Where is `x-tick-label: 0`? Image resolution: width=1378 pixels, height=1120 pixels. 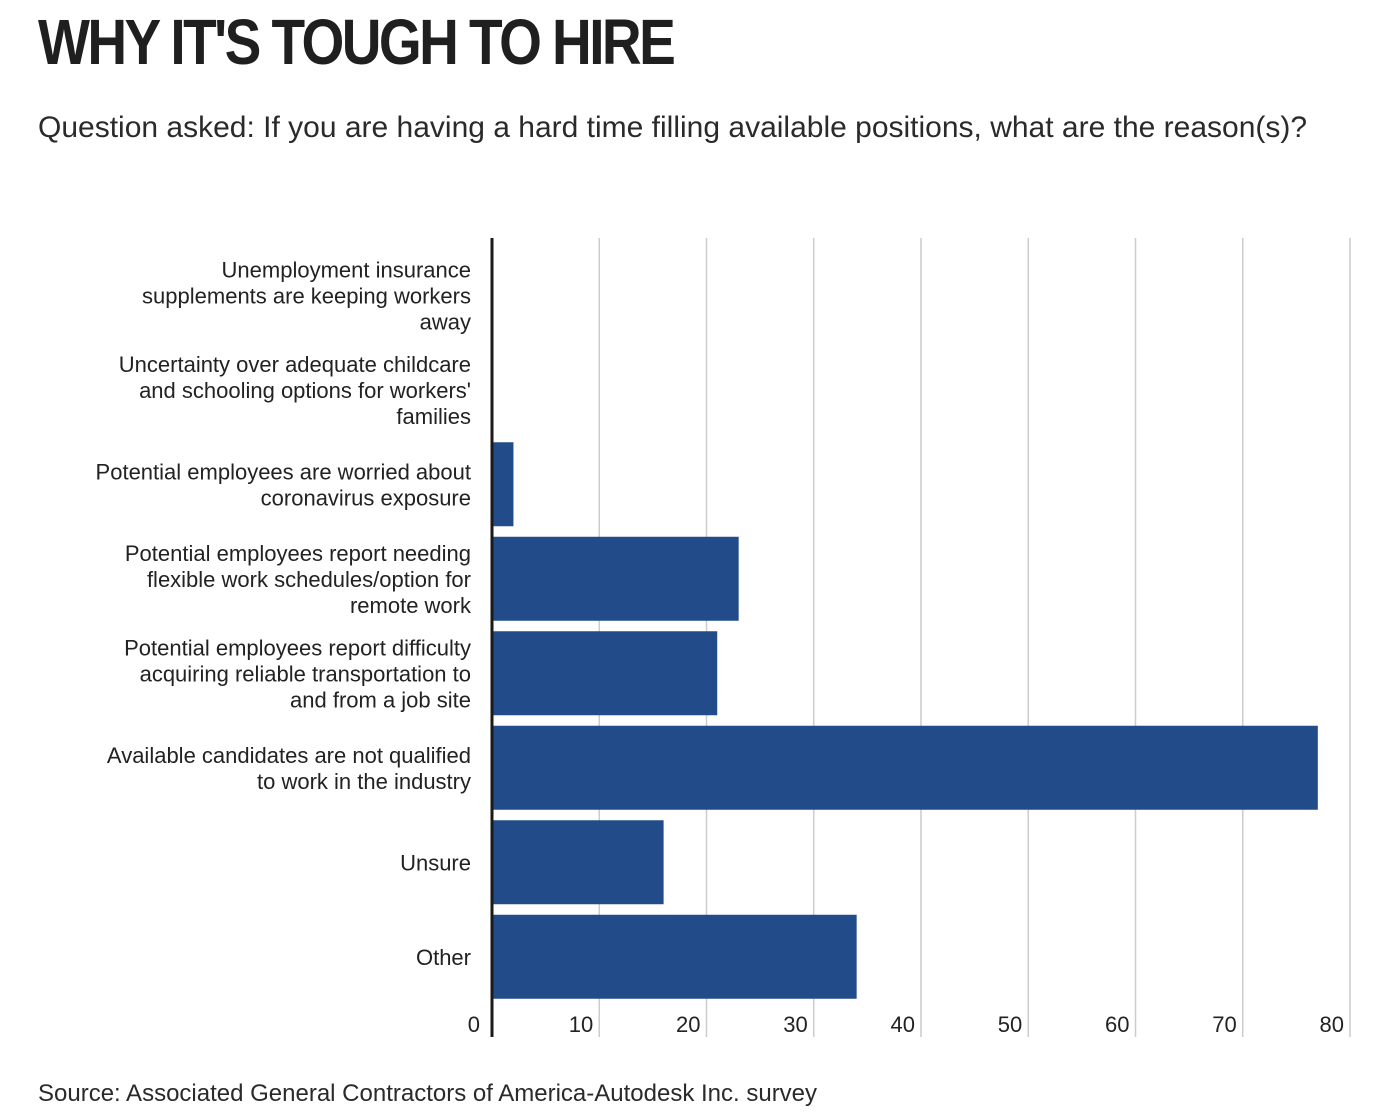
x-tick-label: 0 is located at coordinates (474, 1024).